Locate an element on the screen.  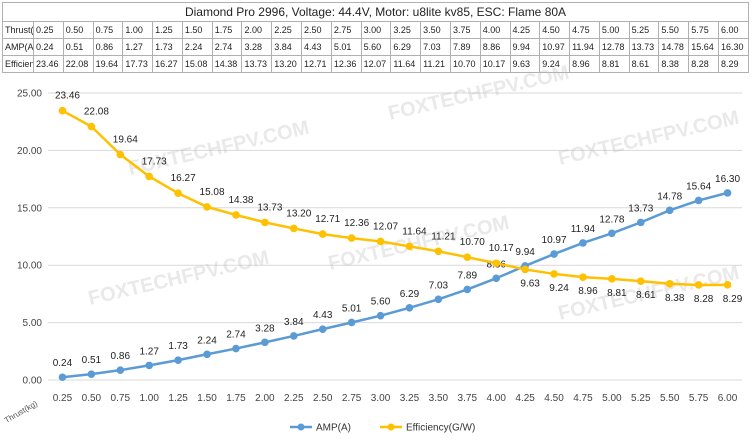
y-tick-label: 5.00 is located at coordinates (33, 323).